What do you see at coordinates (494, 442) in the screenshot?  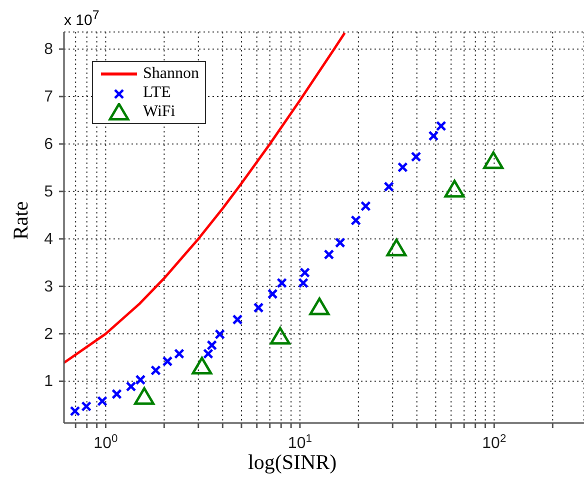 I see `x-tick-label: 10$^{2}$` at bounding box center [494, 442].